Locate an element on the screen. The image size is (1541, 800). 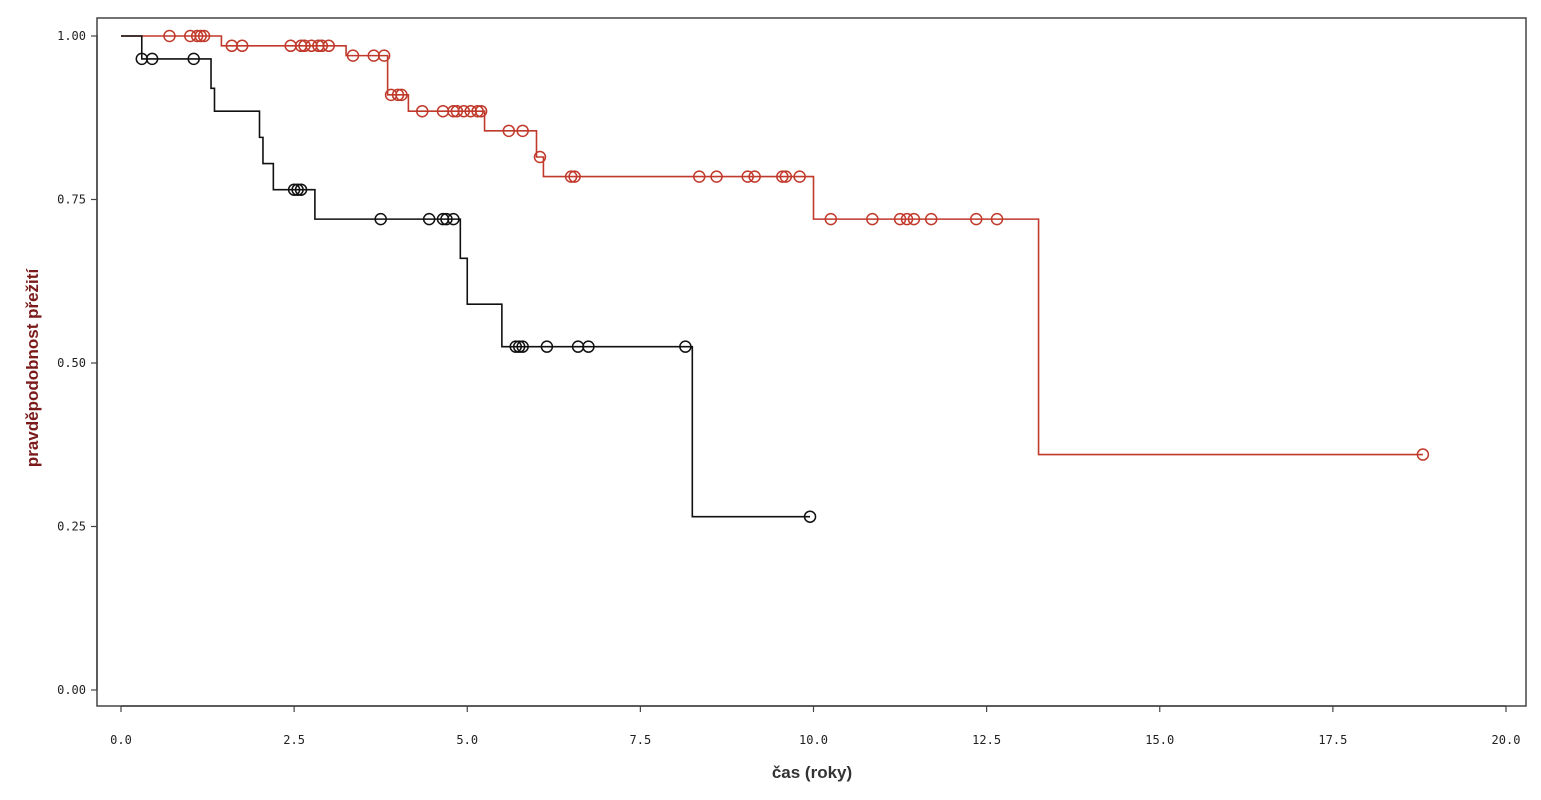
x-tick-label: 15.0 is located at coordinates (1159, 740).